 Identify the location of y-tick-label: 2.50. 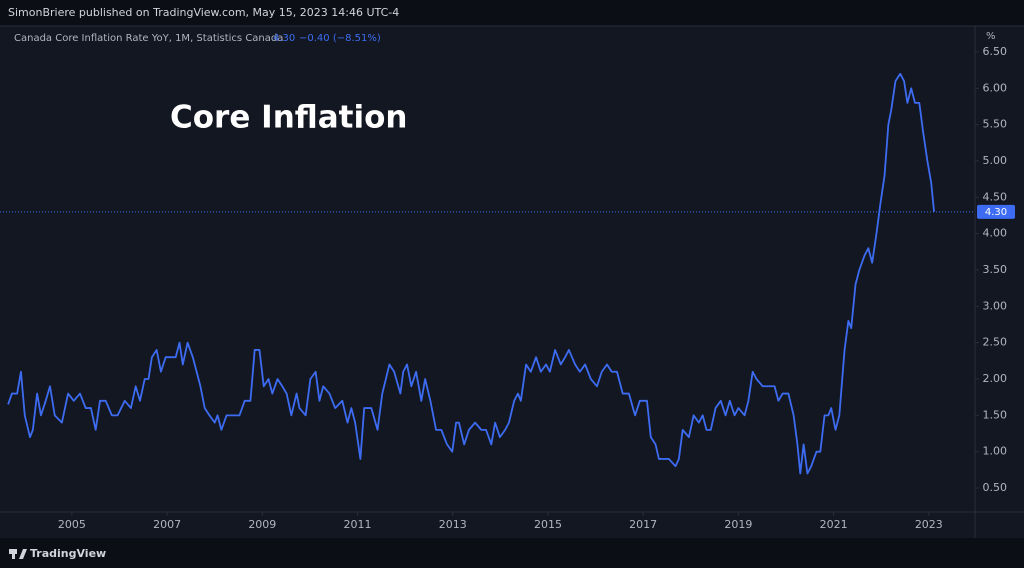
(995, 342).